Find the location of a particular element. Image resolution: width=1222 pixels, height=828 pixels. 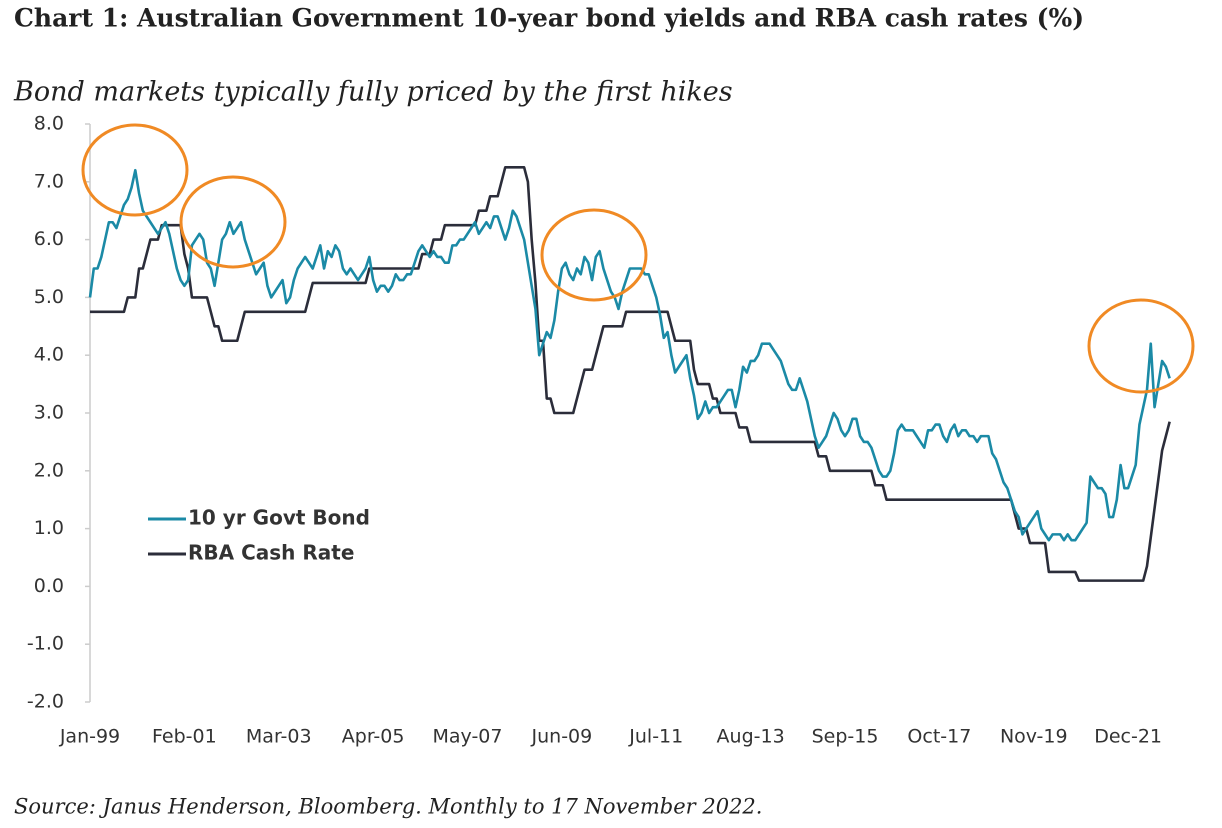

y-tick-label: 7.0 is located at coordinates (49, 181).